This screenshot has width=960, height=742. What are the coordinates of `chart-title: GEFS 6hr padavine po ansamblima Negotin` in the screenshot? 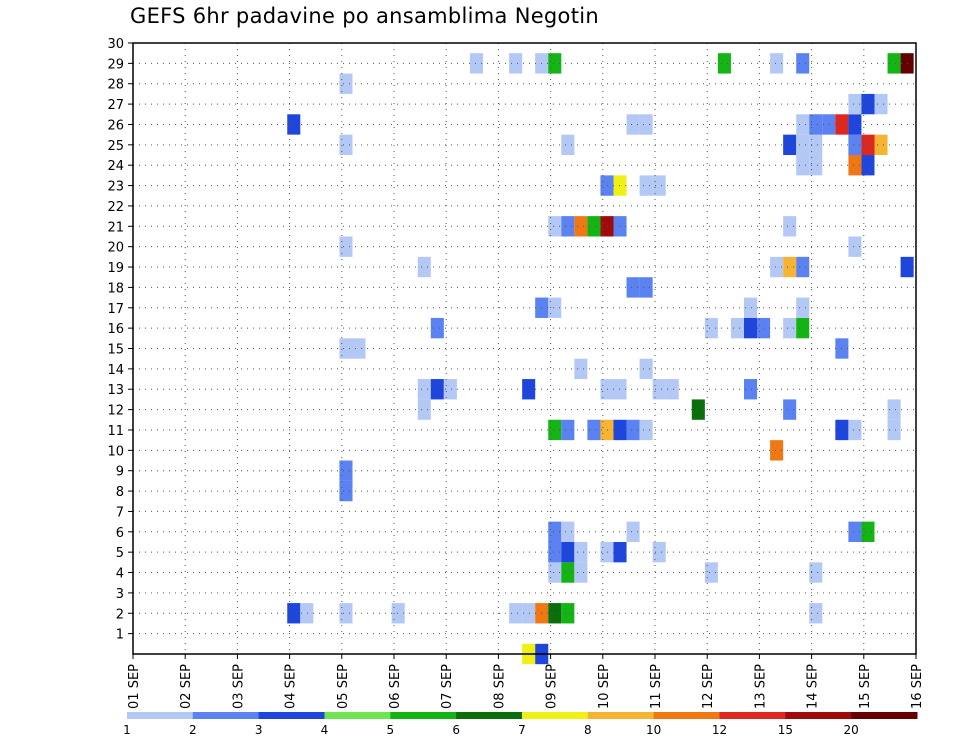 It's located at (364, 16).